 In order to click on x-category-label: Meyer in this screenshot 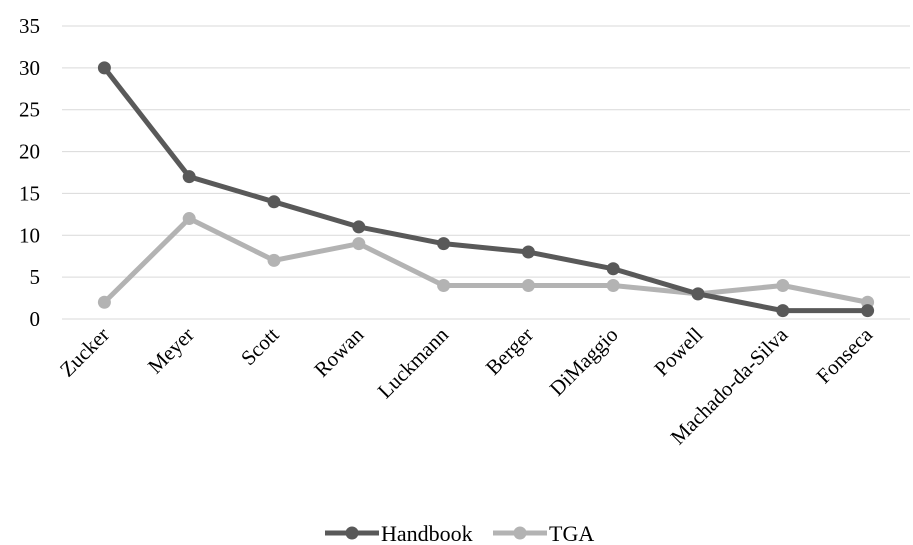, I will do `click(171, 351)`.